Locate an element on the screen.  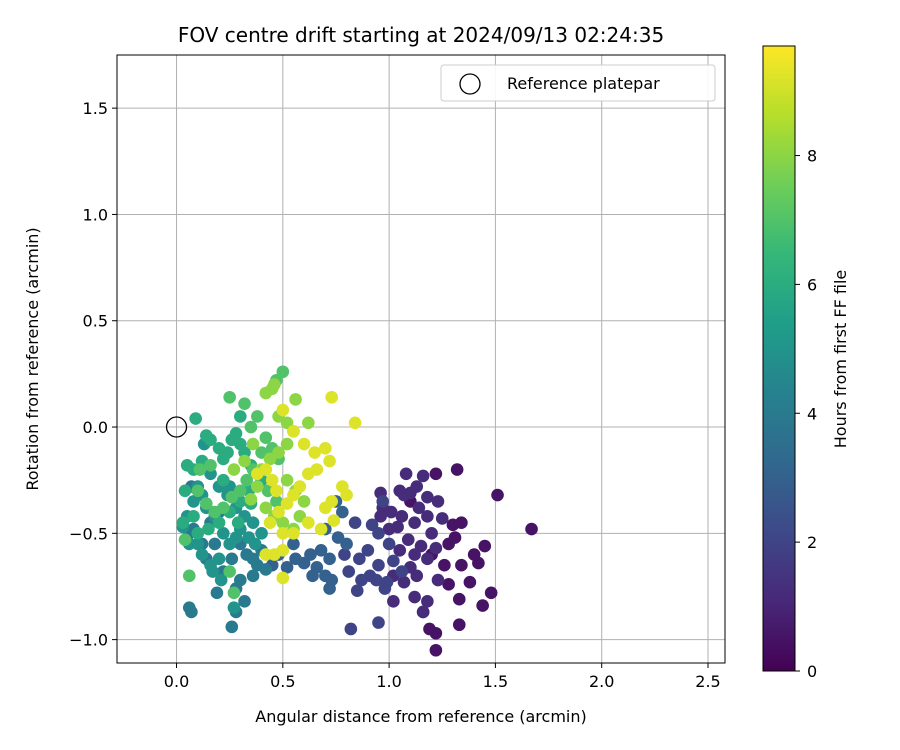
colorbar-tick-label: 8 is located at coordinates (812, 156).